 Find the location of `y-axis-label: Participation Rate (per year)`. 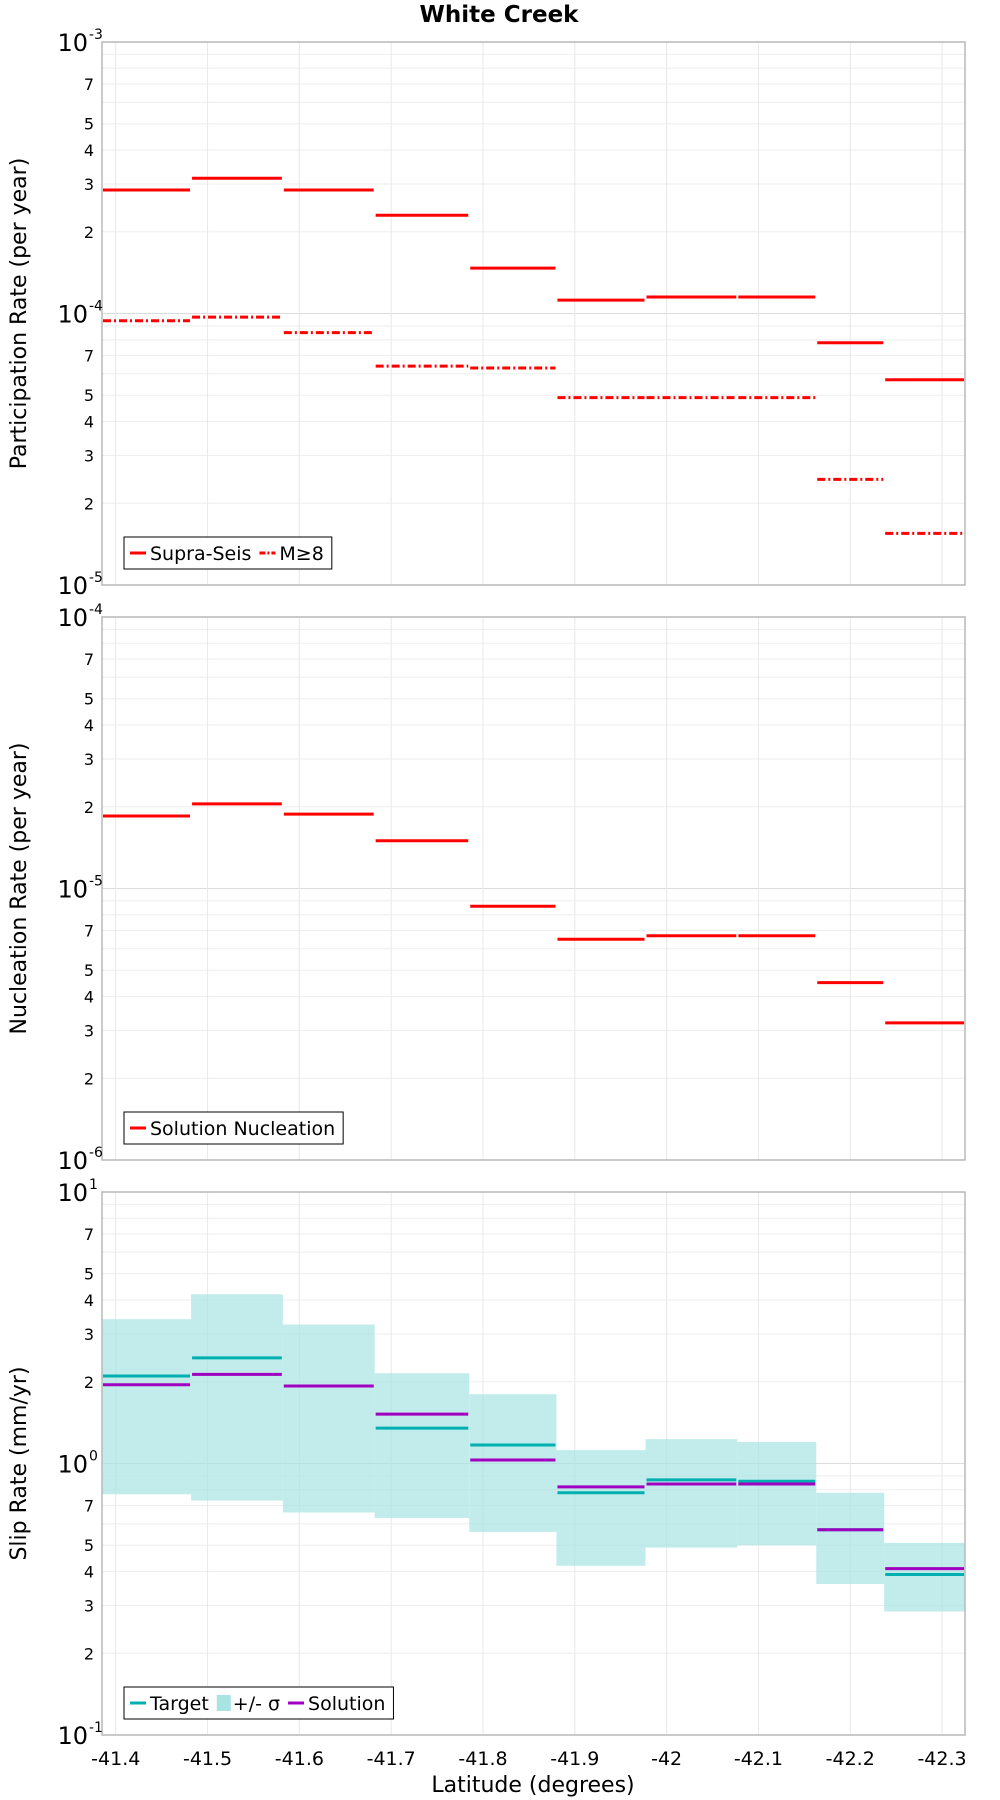

y-axis-label: Participation Rate (per year) is located at coordinates (19, 314).